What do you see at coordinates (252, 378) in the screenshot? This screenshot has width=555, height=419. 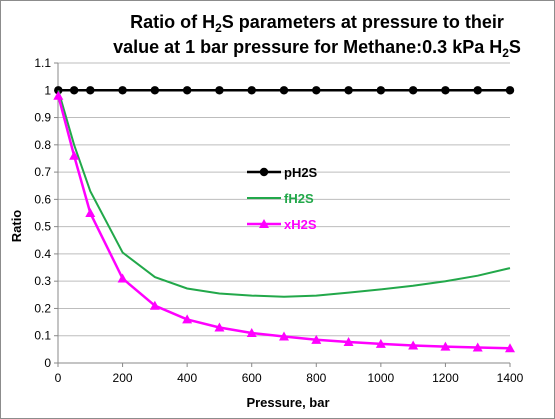 I see `x-tick-label: 600` at bounding box center [252, 378].